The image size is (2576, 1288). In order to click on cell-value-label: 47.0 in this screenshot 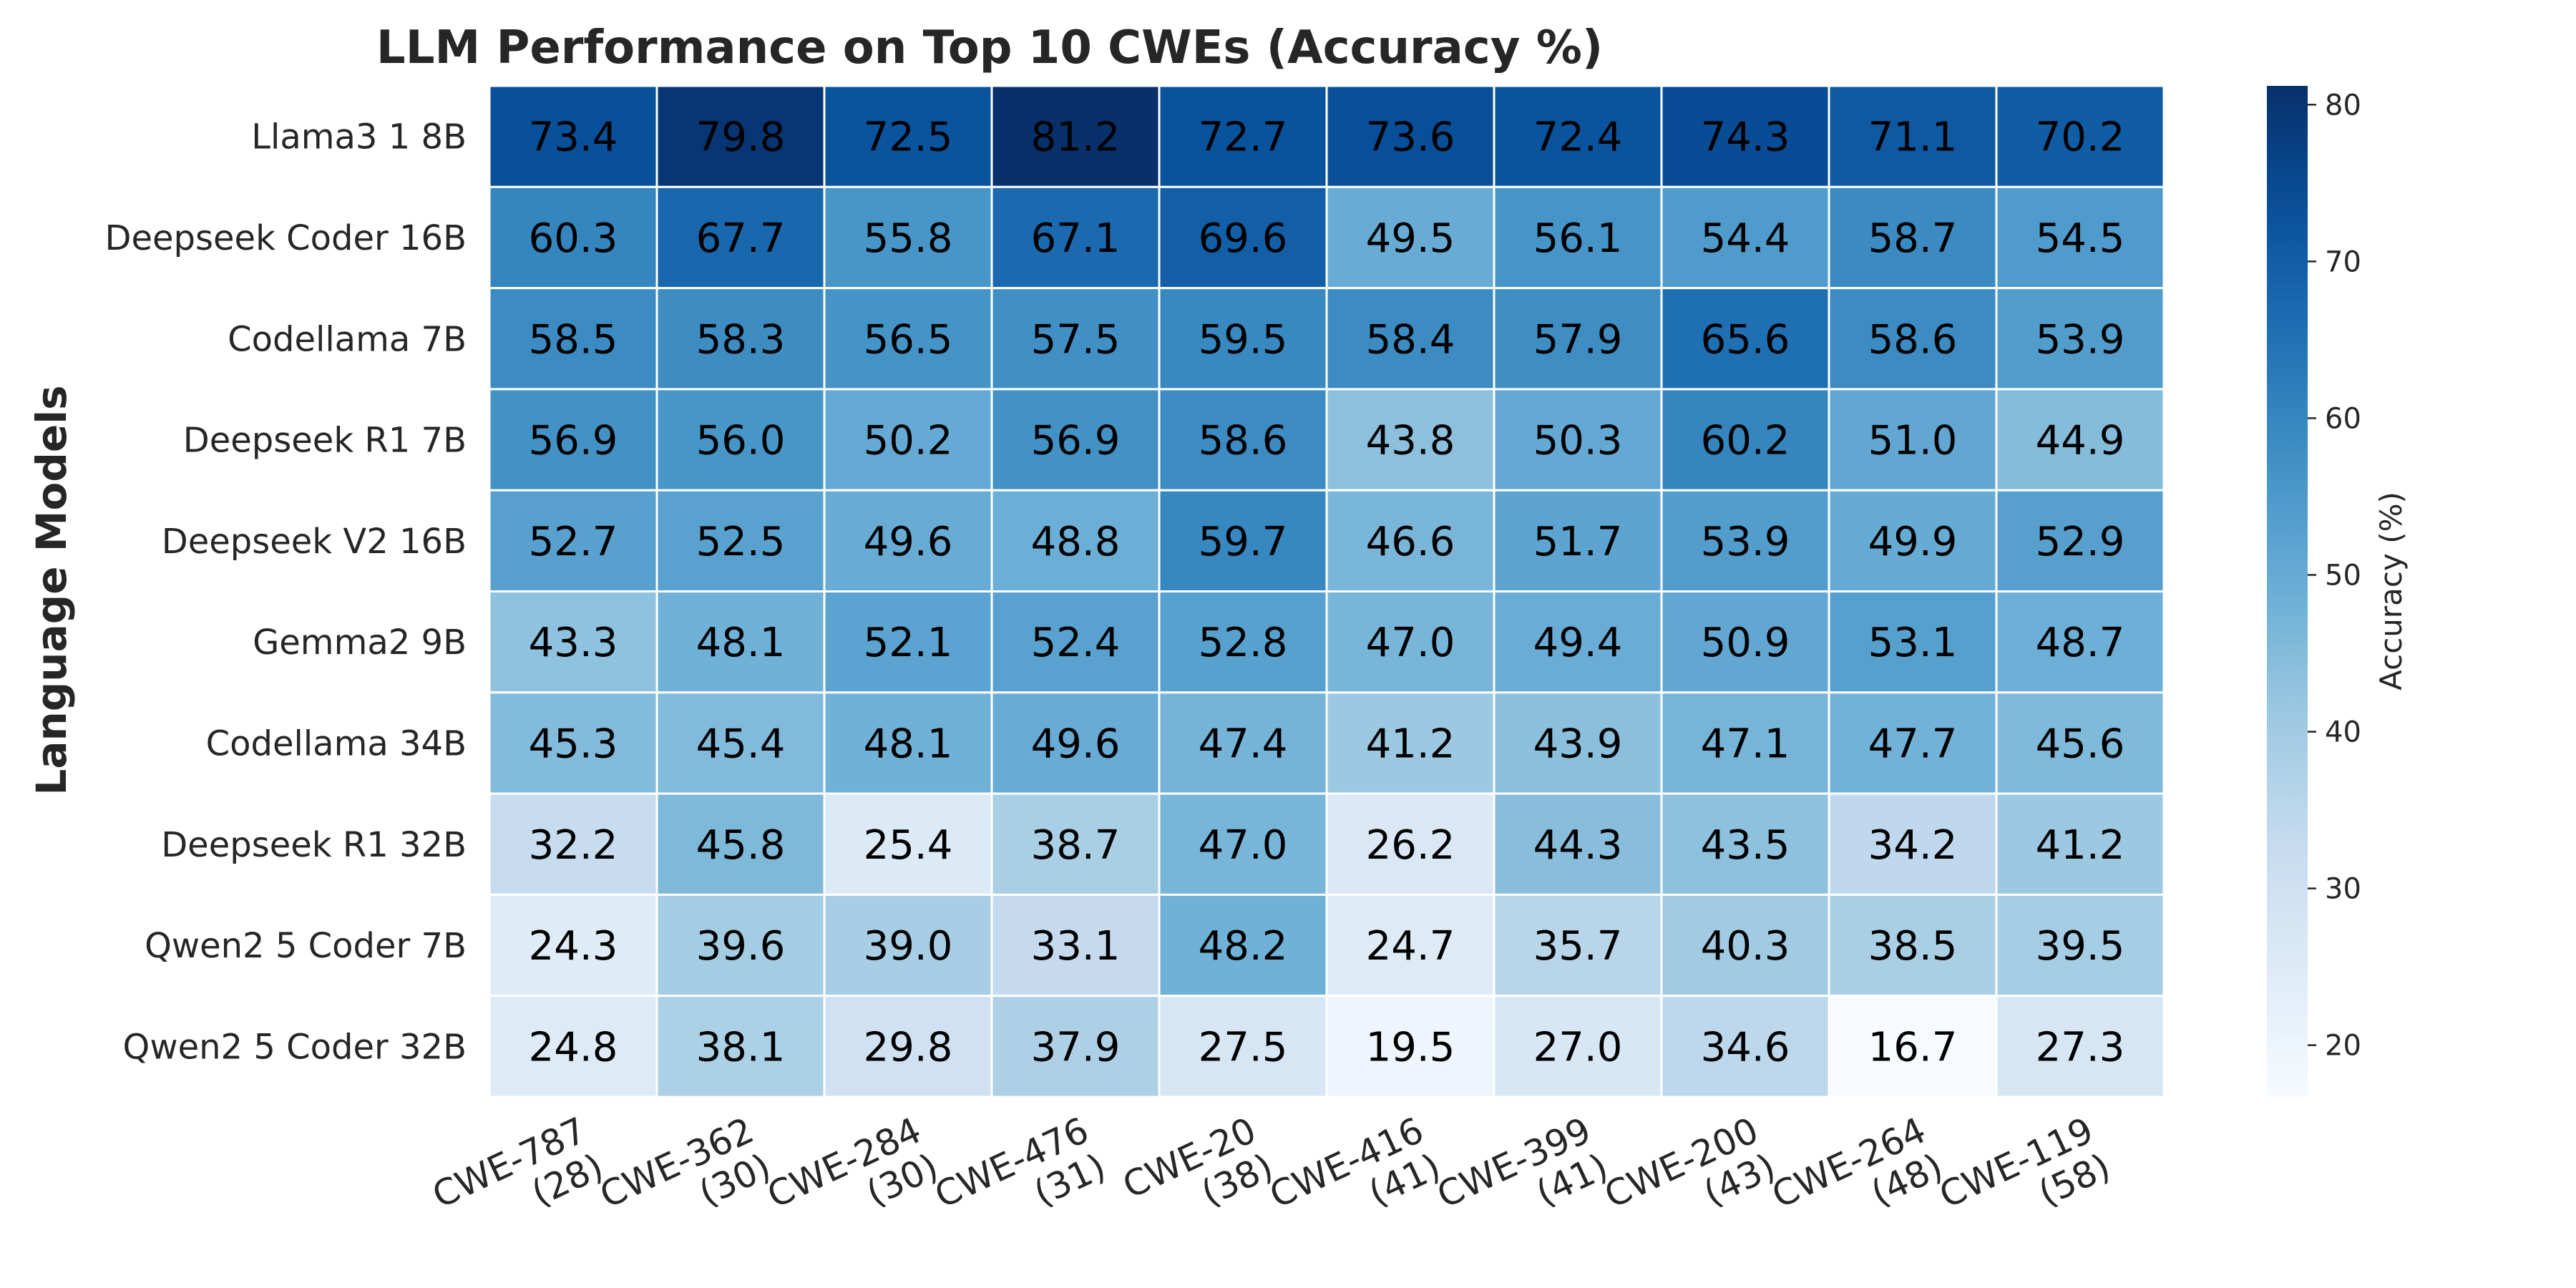, I will do `click(1410, 643)`.